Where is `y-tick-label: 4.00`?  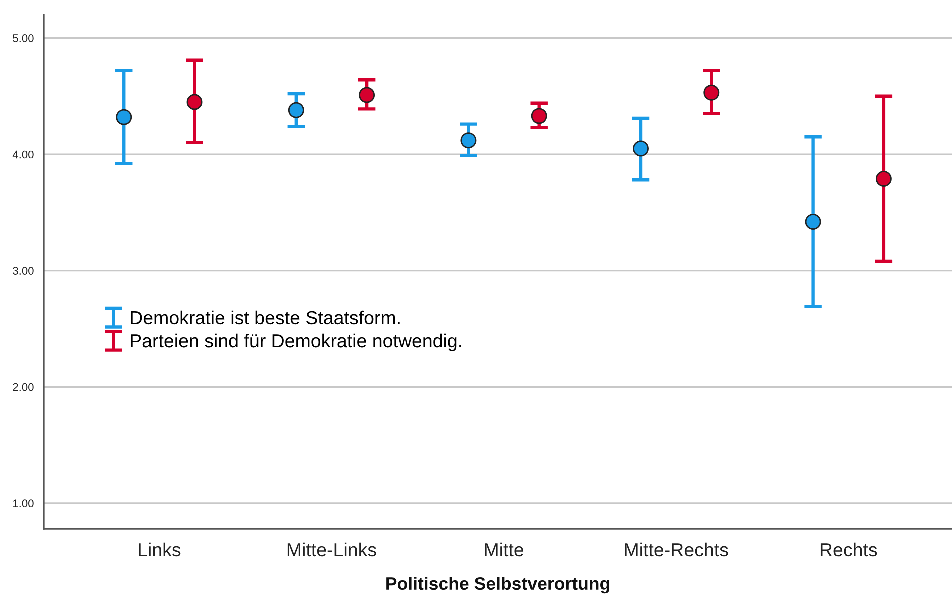
y-tick-label: 4.00 is located at coordinates (23, 154).